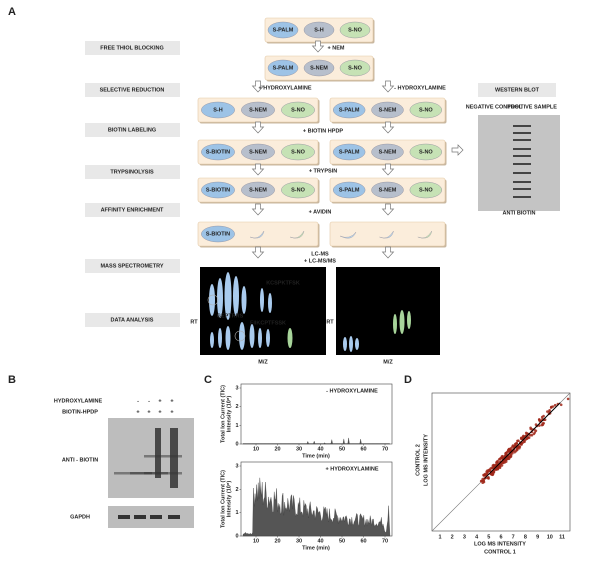  Describe the element at coordinates (268, 323) in the screenshot. I see `label: FIIKCPTFSSK` at that location.